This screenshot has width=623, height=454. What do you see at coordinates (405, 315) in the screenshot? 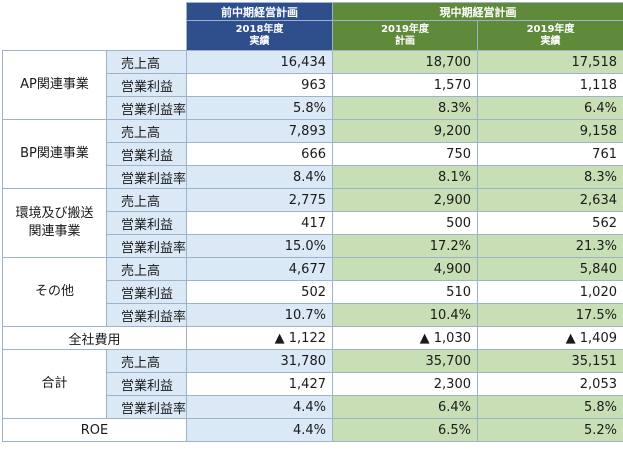
I see `value-cell: 10.4%` at bounding box center [405, 315].